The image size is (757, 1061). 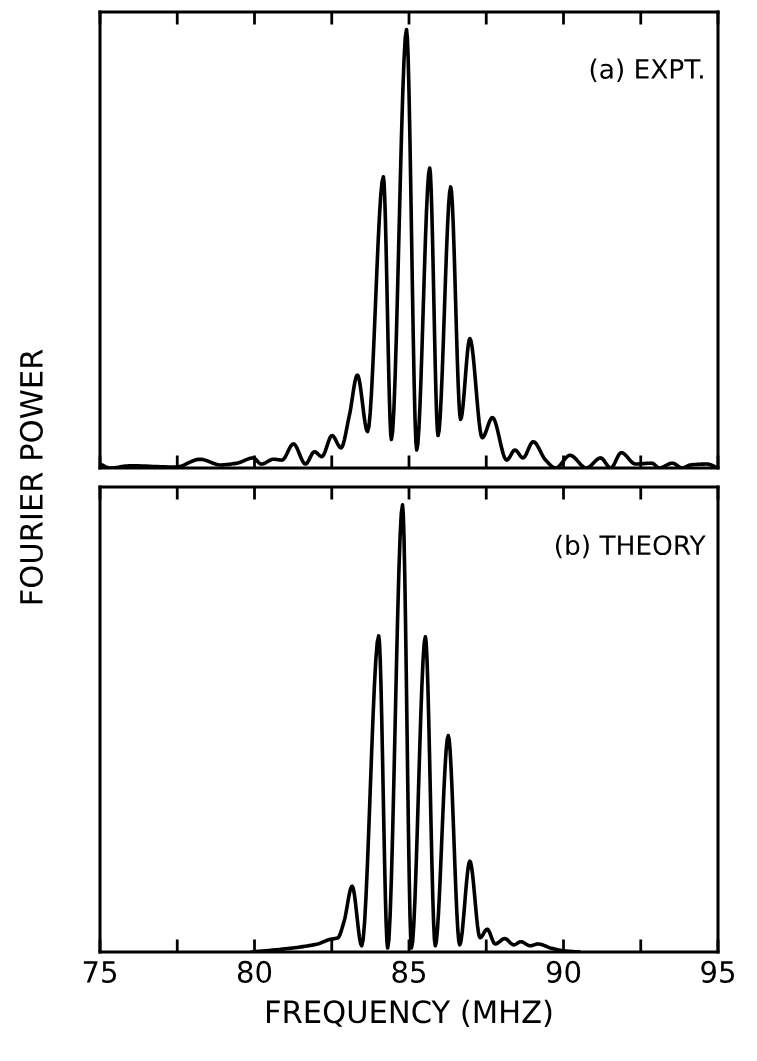 I want to click on x-tick-label: 90, so click(x=563, y=971).